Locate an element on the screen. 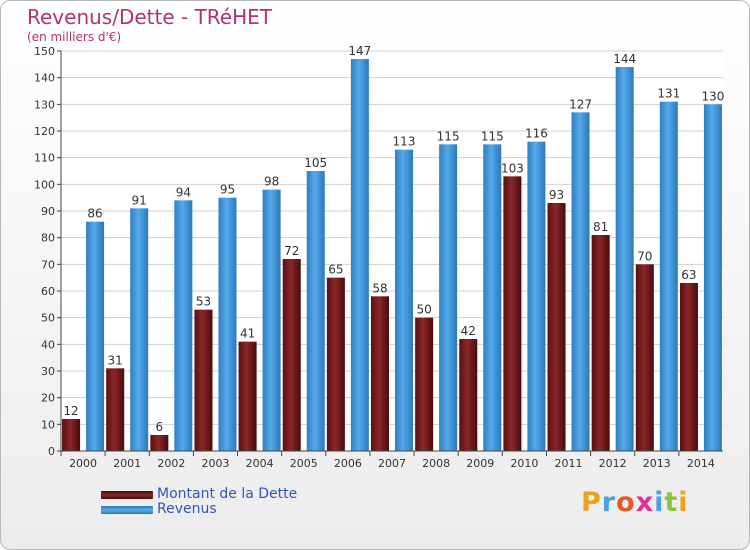 The width and height of the screenshot is (750, 550). data-label-revenus: 94 is located at coordinates (183, 192).